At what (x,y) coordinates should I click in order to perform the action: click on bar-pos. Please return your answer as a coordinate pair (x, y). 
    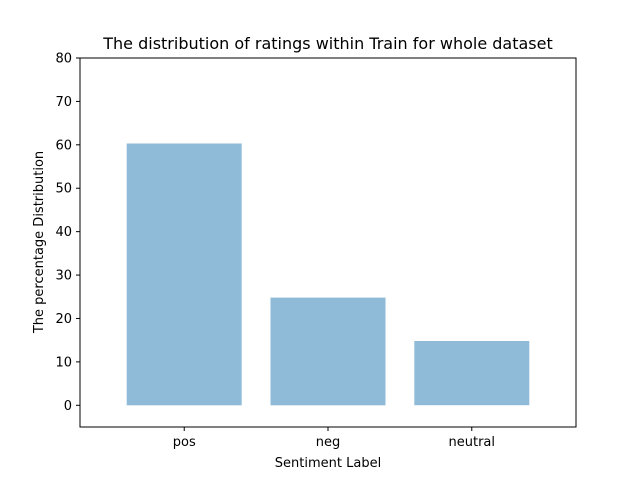
    Looking at the image, I should click on (184, 274).